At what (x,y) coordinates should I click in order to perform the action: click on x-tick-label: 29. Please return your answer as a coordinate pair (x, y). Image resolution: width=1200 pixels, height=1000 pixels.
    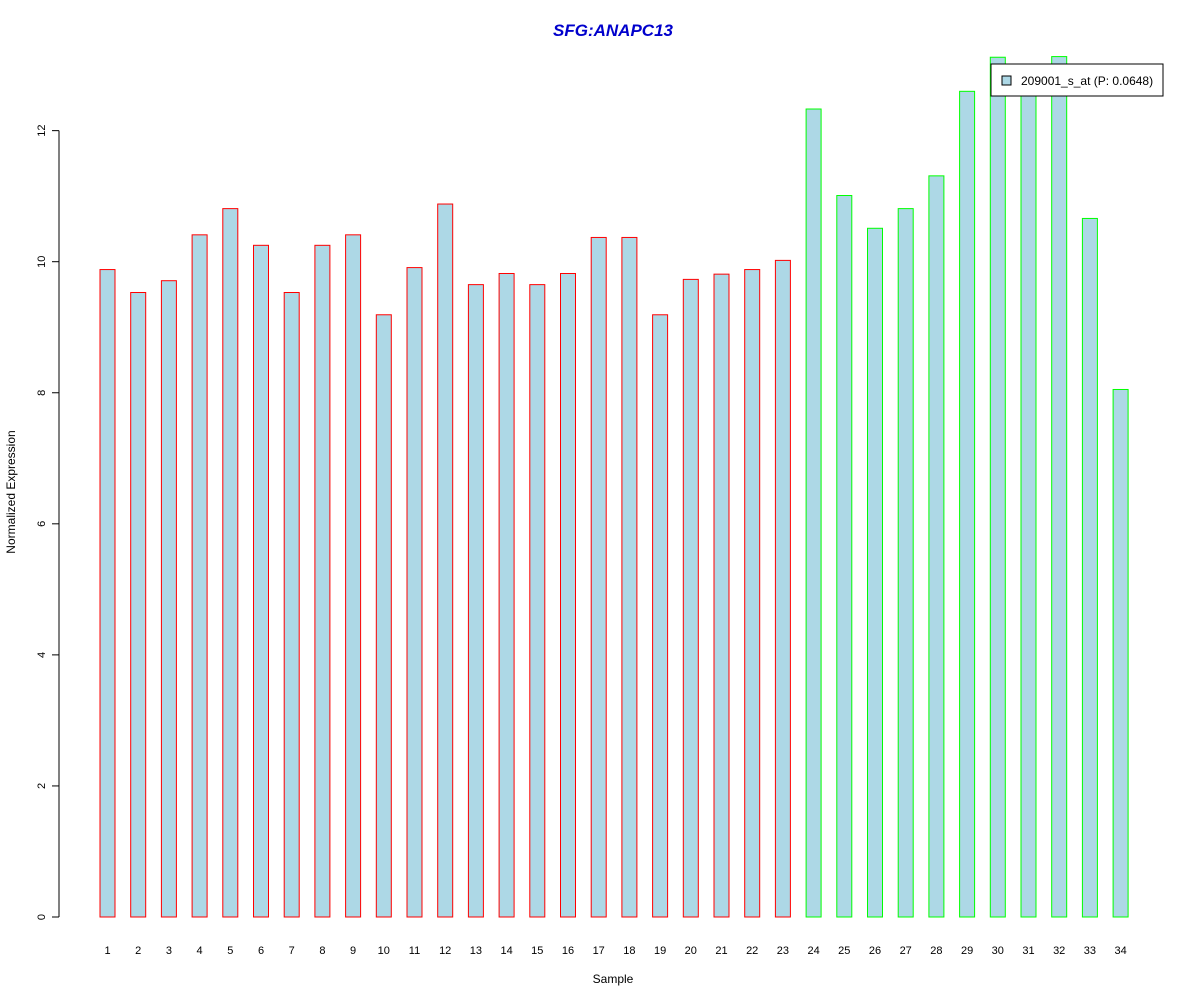
    Looking at the image, I should click on (967, 951).